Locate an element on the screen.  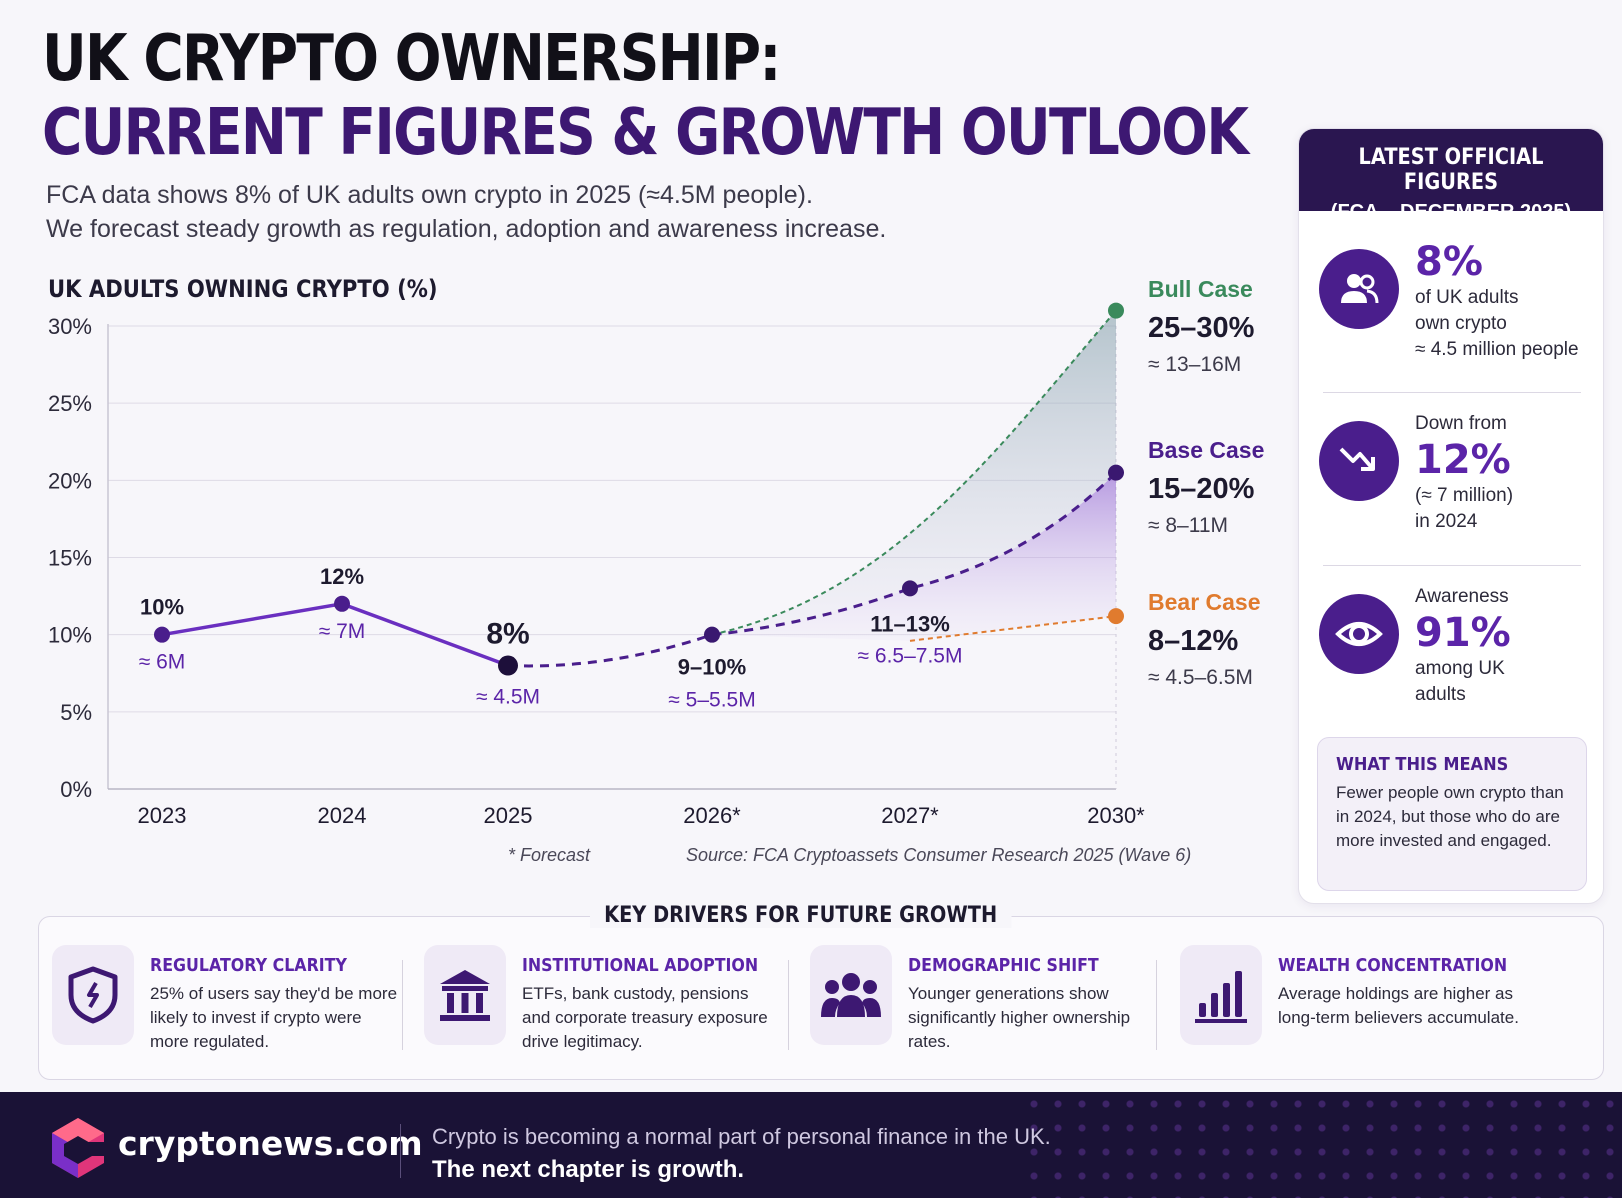
driver-heading: WEALTH CONCENTRATION is located at coordinates (1393, 965).